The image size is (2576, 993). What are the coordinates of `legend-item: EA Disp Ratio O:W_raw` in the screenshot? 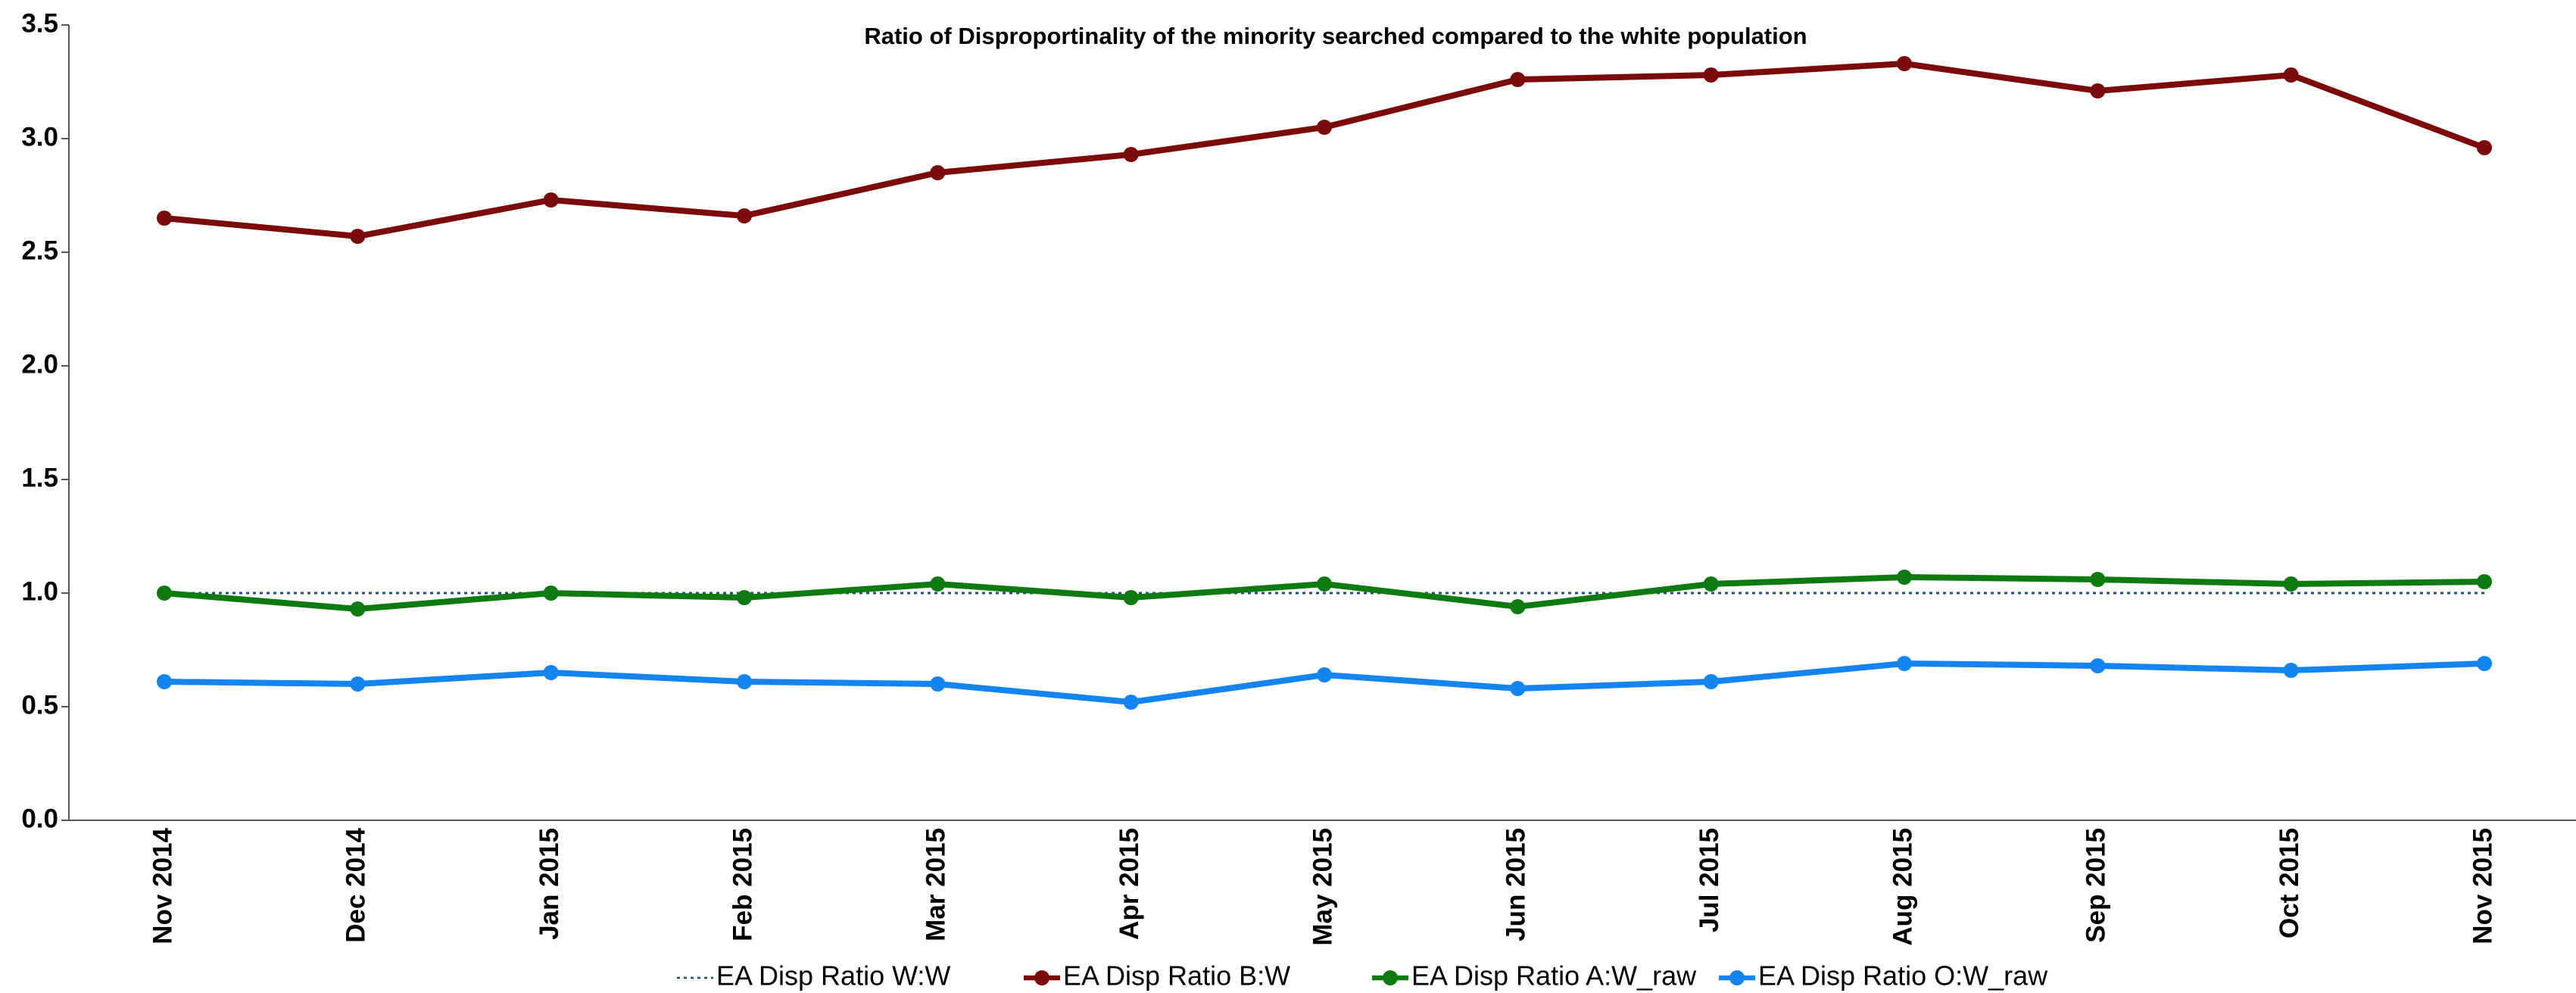 It's located at (1883, 975).